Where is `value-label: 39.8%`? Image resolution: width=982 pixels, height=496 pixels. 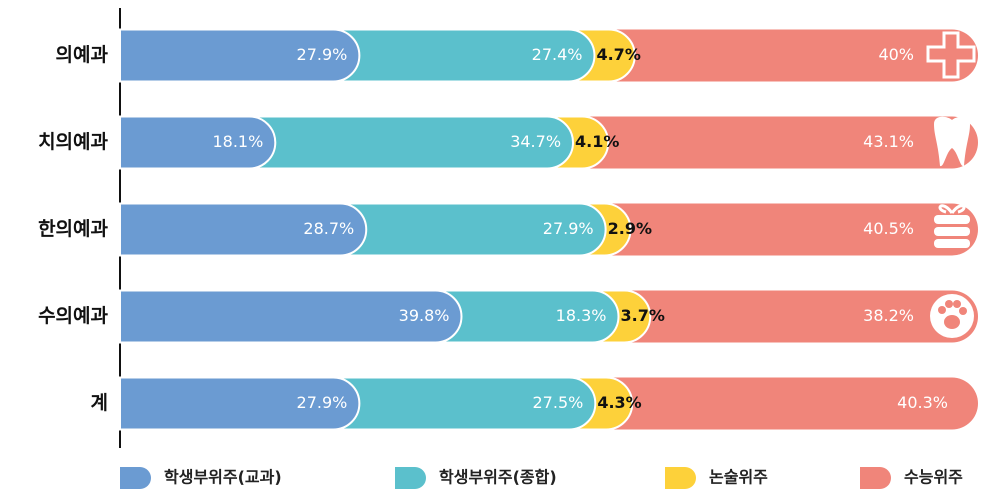
value-label: 39.8% is located at coordinates (424, 315).